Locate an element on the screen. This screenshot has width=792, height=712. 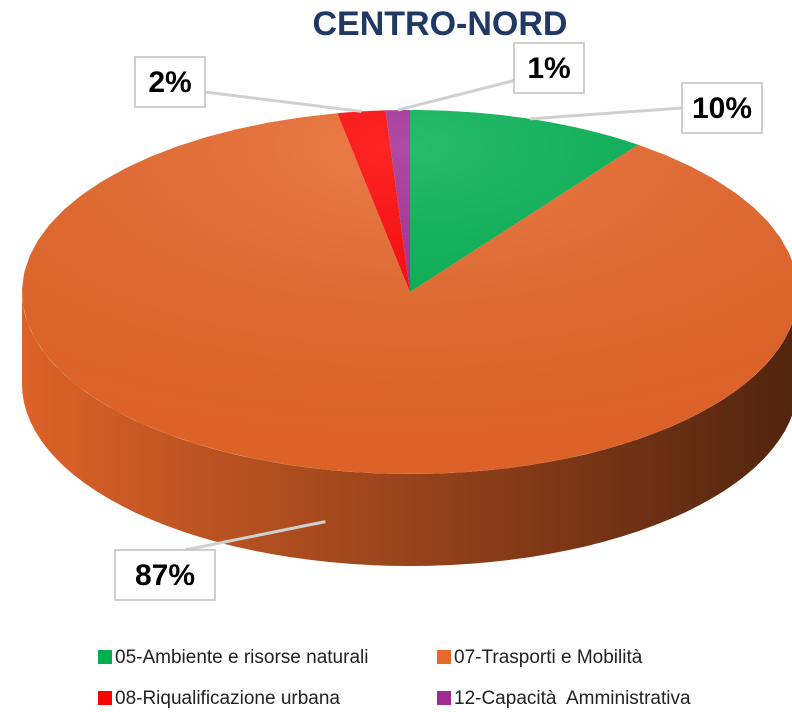
legend-label: 05-Ambiente e risorse naturali is located at coordinates (241, 657).